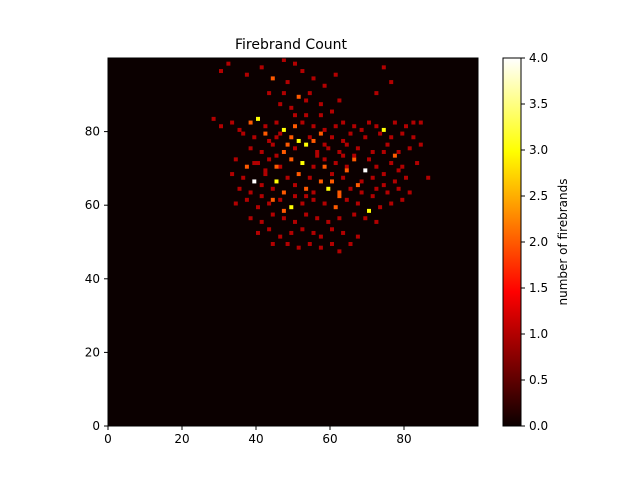 This screenshot has height=480, width=640. I want to click on colorbar-tick-label: 2.0, so click(538, 242).